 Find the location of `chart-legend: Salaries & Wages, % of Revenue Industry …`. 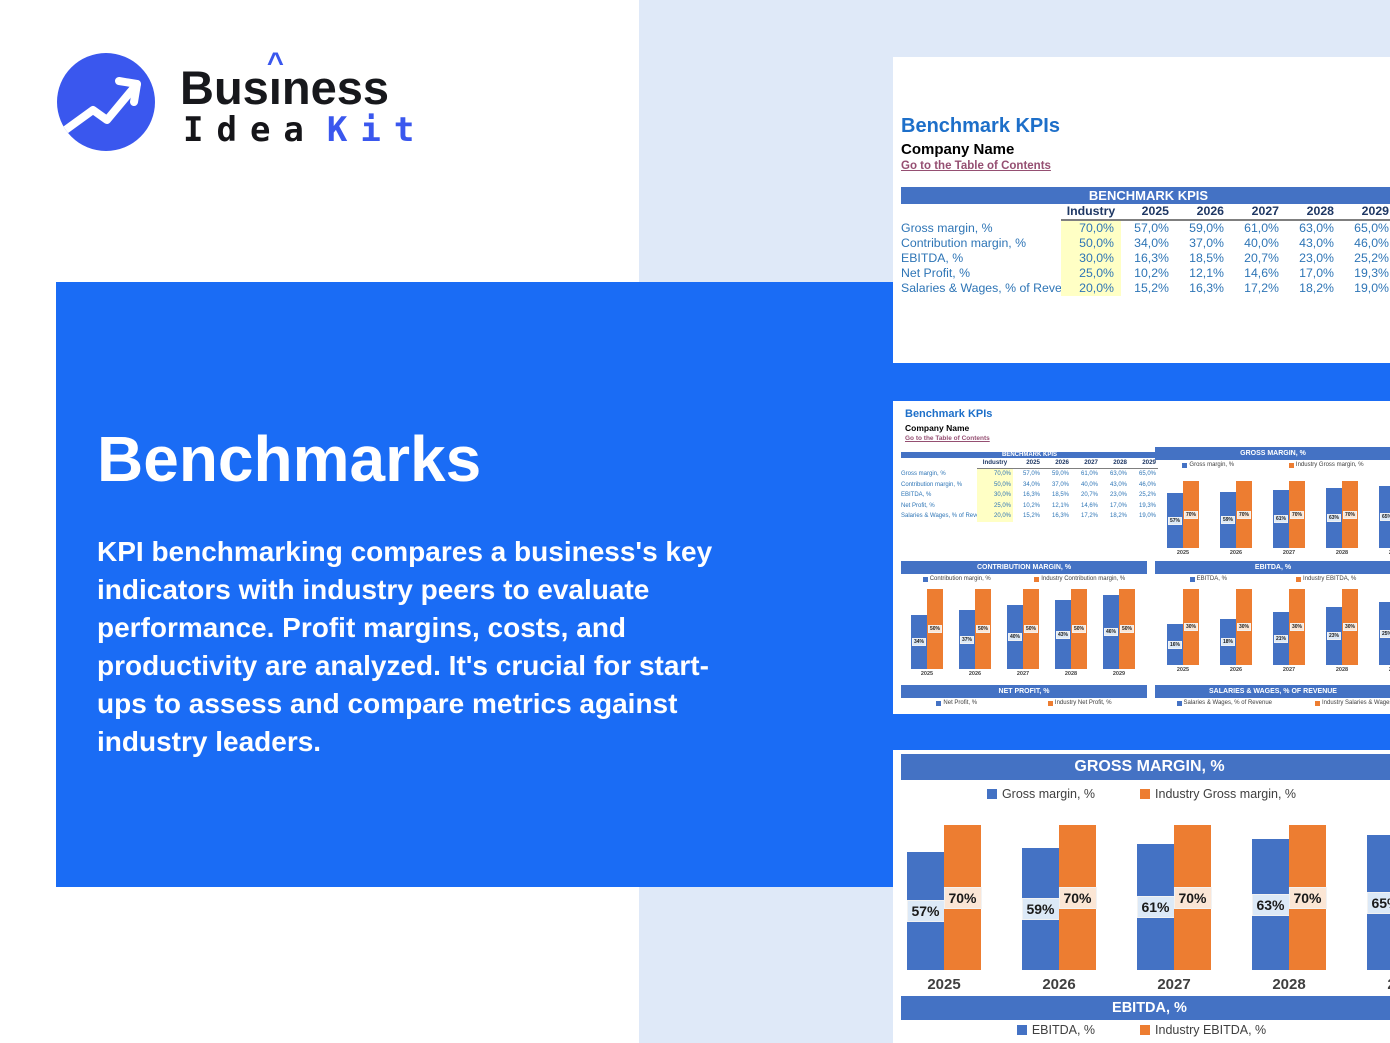

chart-legend: Salaries & Wages, % of Revenue Industry … is located at coordinates (1272, 703).